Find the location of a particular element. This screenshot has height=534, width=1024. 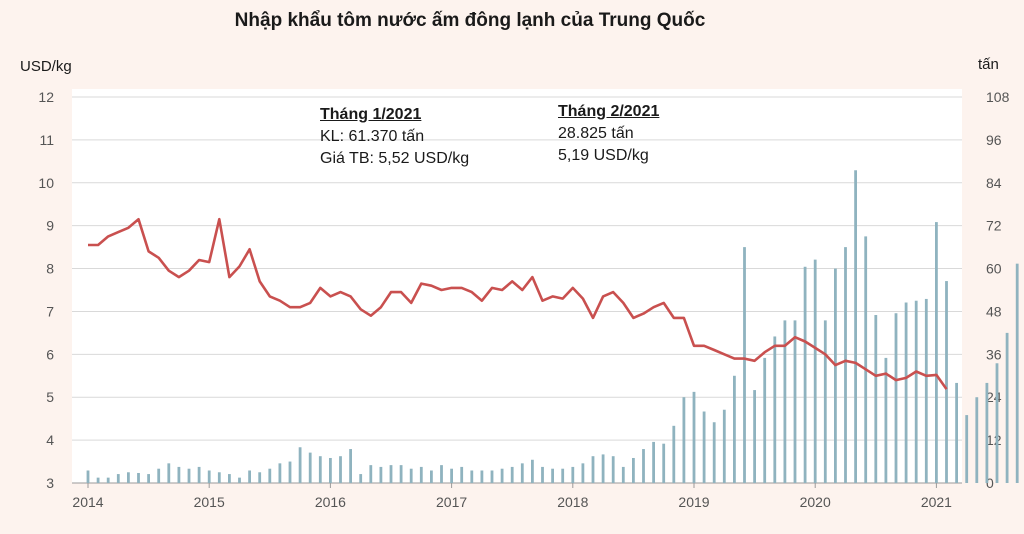

left-tick-label: 12 is located at coordinates (46, 97).